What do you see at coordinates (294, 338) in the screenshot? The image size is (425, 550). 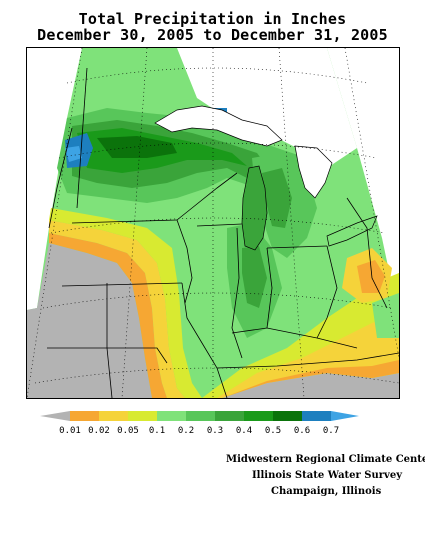 I see `boundary-ky-north` at bounding box center [294, 338].